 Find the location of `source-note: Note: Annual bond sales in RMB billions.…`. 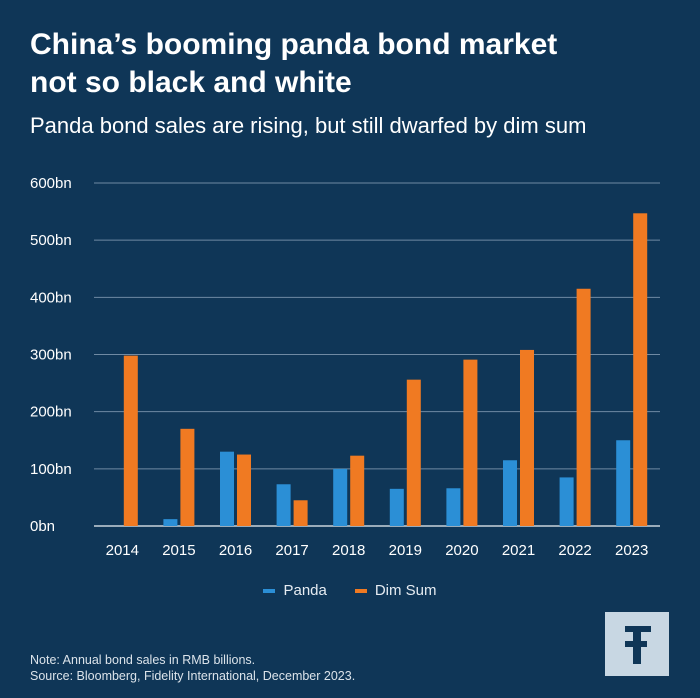

source-note: Note: Annual bond sales in RMB billions.… is located at coordinates (192, 668).